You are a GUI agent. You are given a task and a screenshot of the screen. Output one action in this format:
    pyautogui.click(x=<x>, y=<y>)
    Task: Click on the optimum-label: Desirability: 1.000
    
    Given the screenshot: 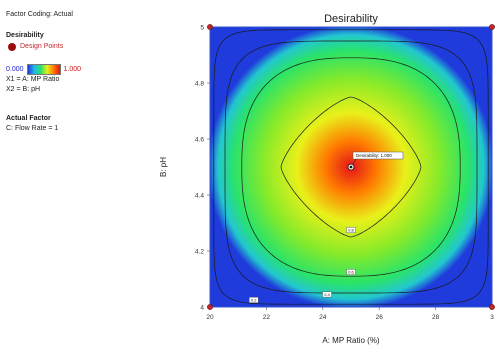 What is the action you would take?
    pyautogui.click(x=374, y=155)
    